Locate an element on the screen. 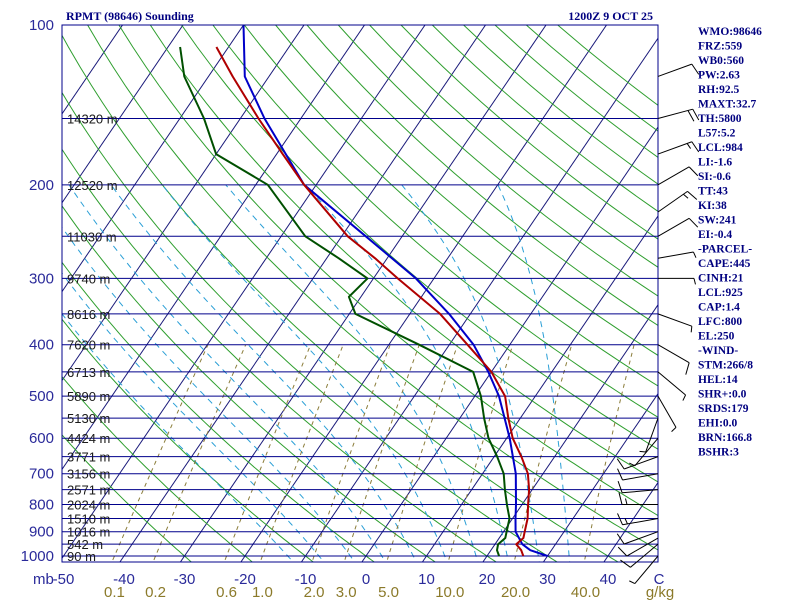  temperature-tick-label: 40 is located at coordinates (608, 579).